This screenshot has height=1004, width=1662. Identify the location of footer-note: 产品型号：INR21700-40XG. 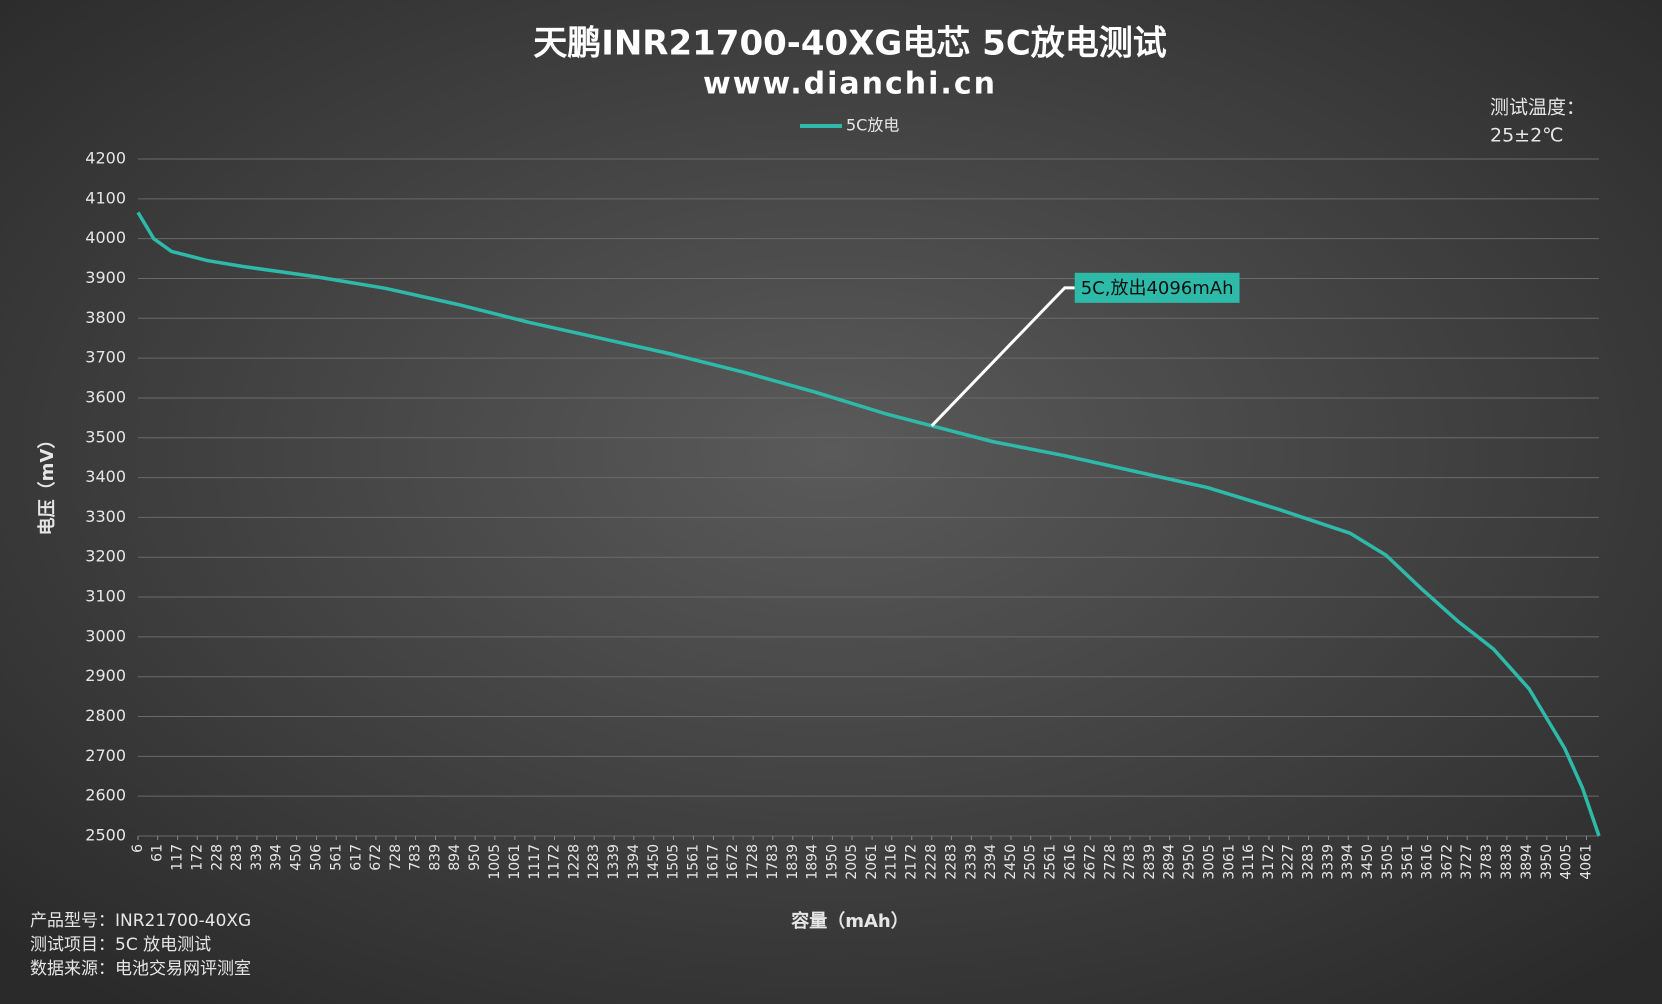
(140, 921).